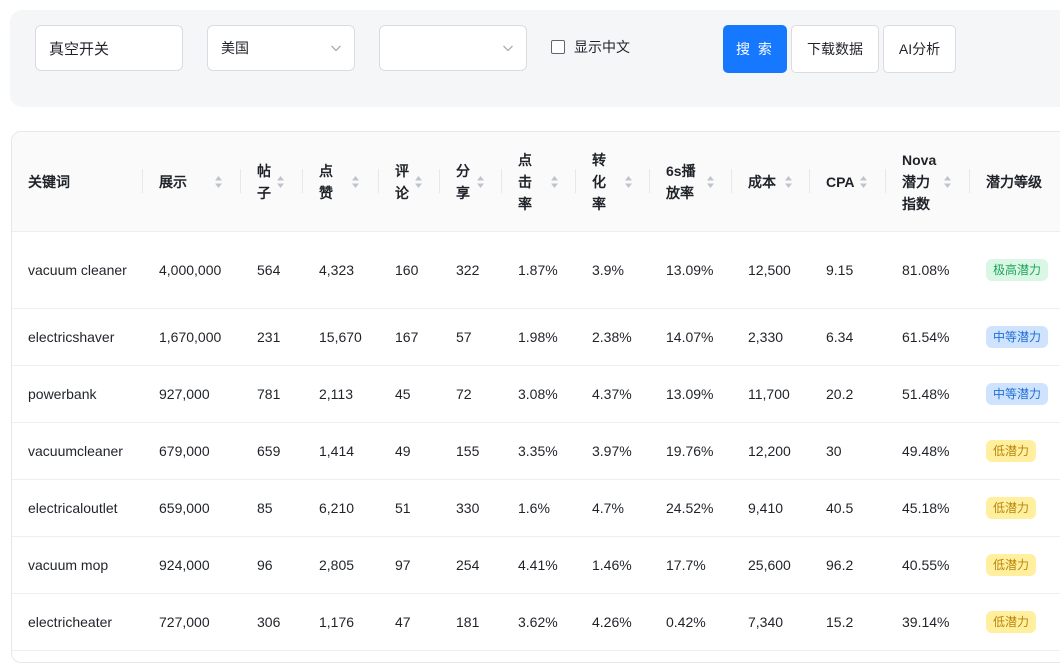 This screenshot has width=1060, height=663. What do you see at coordinates (409, 393) in the screenshot?
I see `cell-comments: 45` at bounding box center [409, 393].